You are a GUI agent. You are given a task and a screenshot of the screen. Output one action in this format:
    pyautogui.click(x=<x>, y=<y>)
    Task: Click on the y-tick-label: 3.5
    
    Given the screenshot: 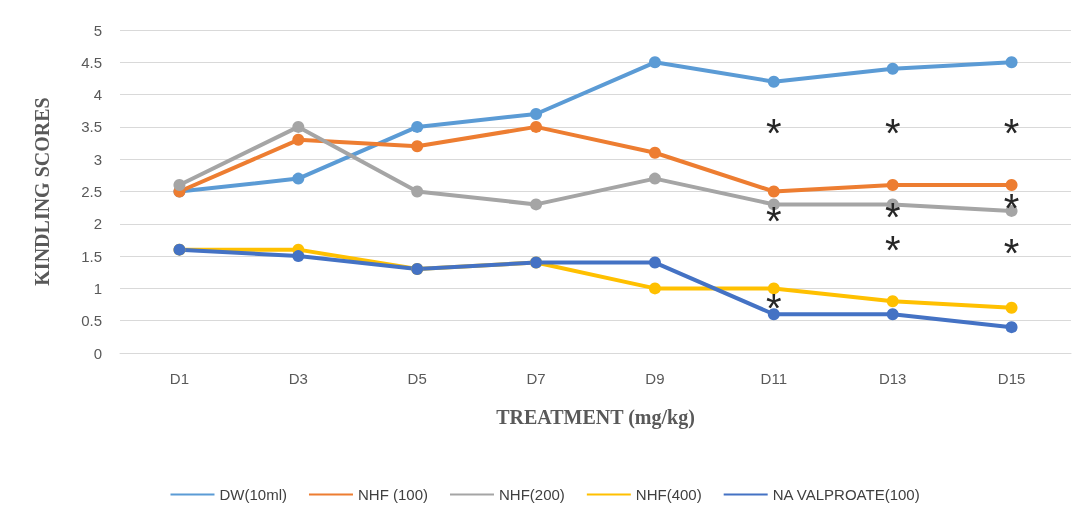 What is the action you would take?
    pyautogui.click(x=91, y=127)
    